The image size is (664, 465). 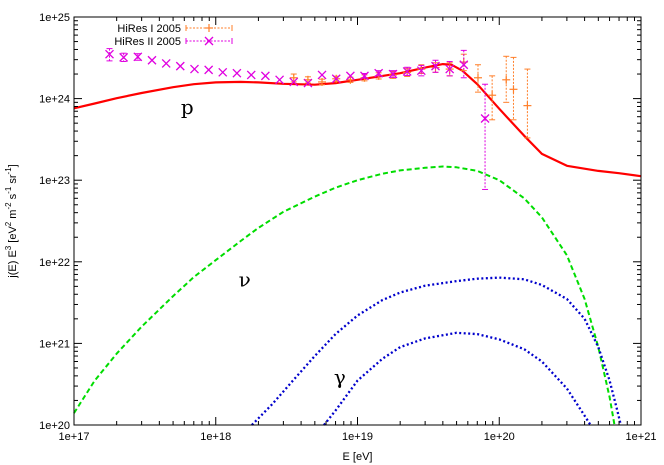 I want to click on y-axis-label-part: [eV, so click(x=13, y=236).